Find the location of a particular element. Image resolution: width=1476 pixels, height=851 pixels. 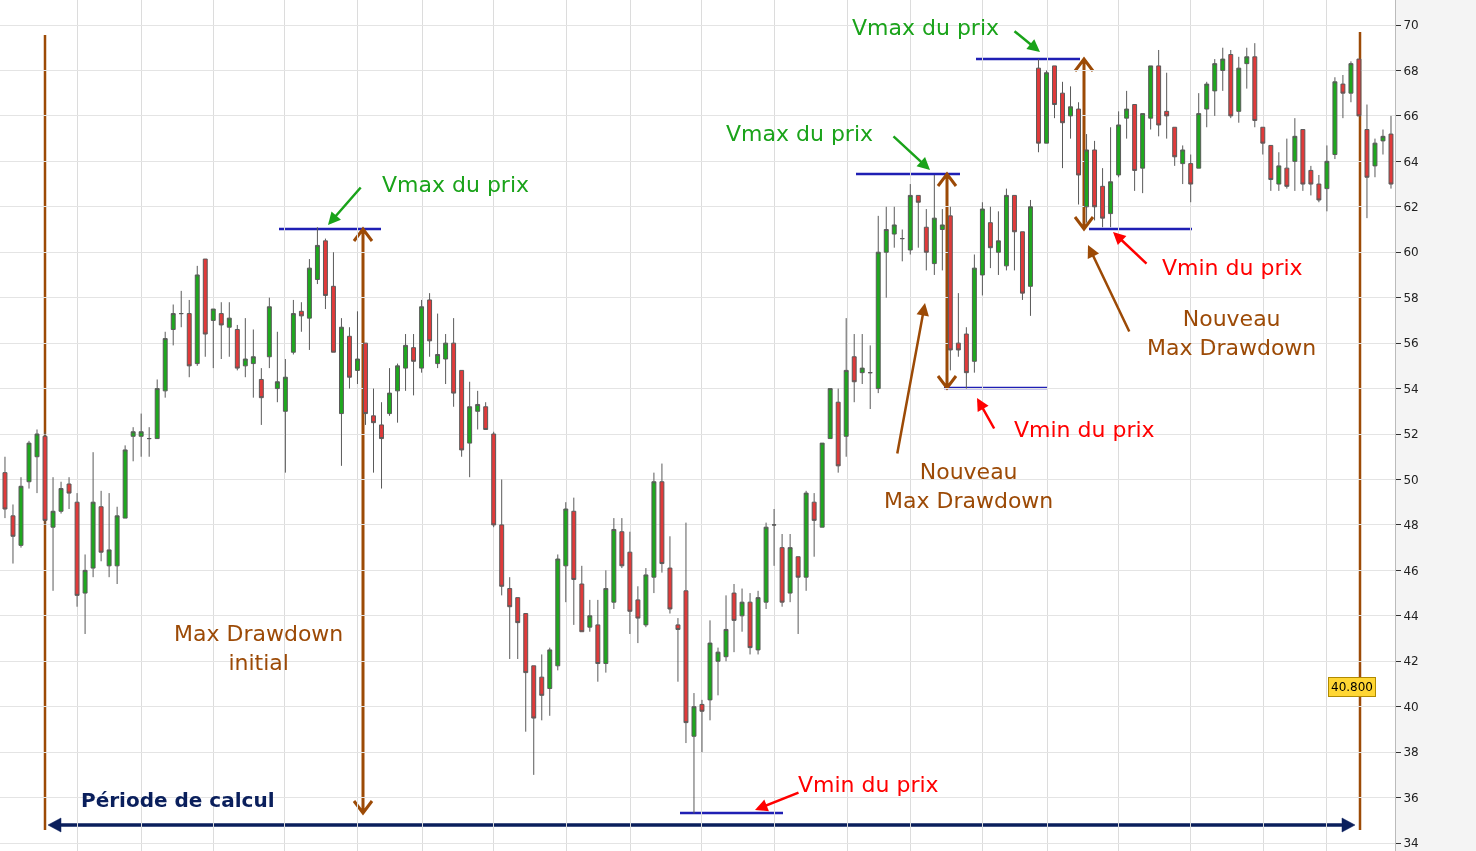

y-tick-label: 54 is located at coordinates (1411, 388).